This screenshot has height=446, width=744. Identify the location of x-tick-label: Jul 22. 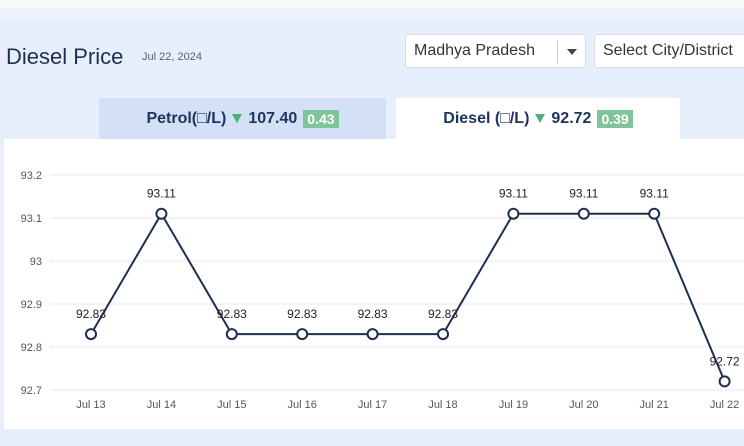
(724, 405).